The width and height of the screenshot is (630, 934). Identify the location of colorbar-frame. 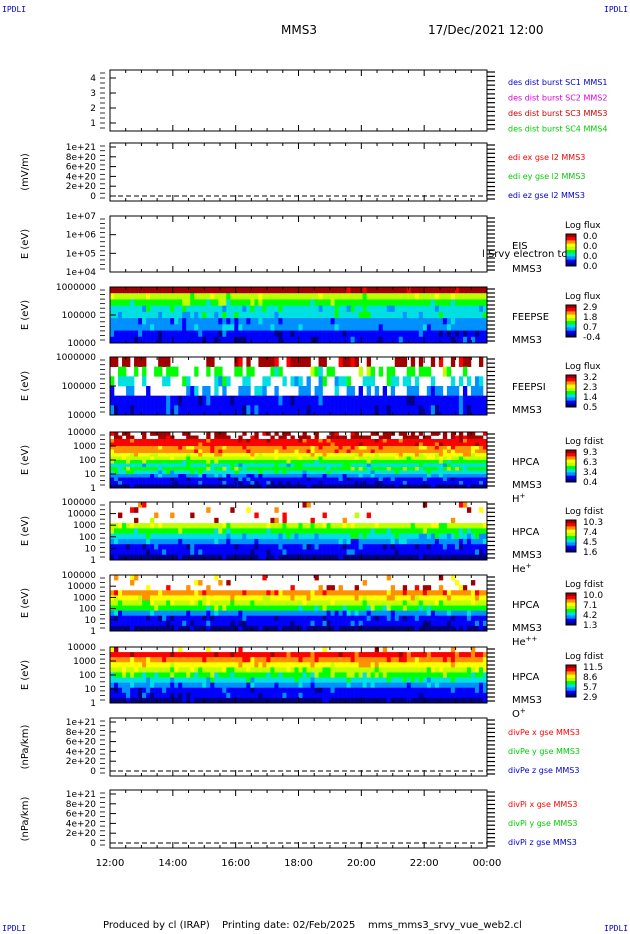
(571, 536).